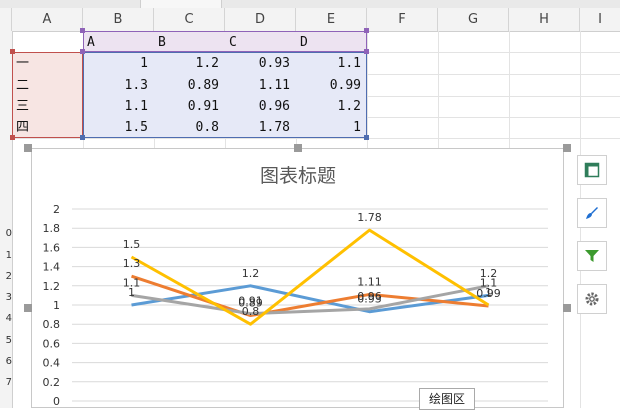 The width and height of the screenshot is (620, 413). Describe the element at coordinates (369, 296) in the screenshot. I see `data-label: 0.96` at that location.